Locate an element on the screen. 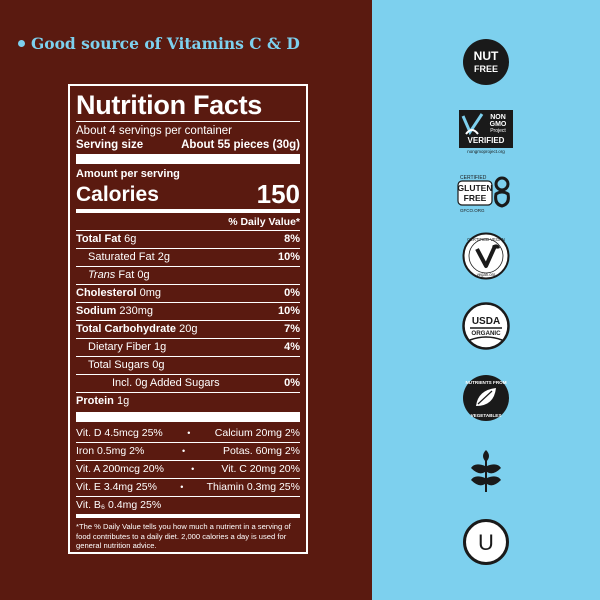 This screenshot has width=600, height=600. nutrient-row-total-fat: Total Fat 6g 8% is located at coordinates (188, 240).